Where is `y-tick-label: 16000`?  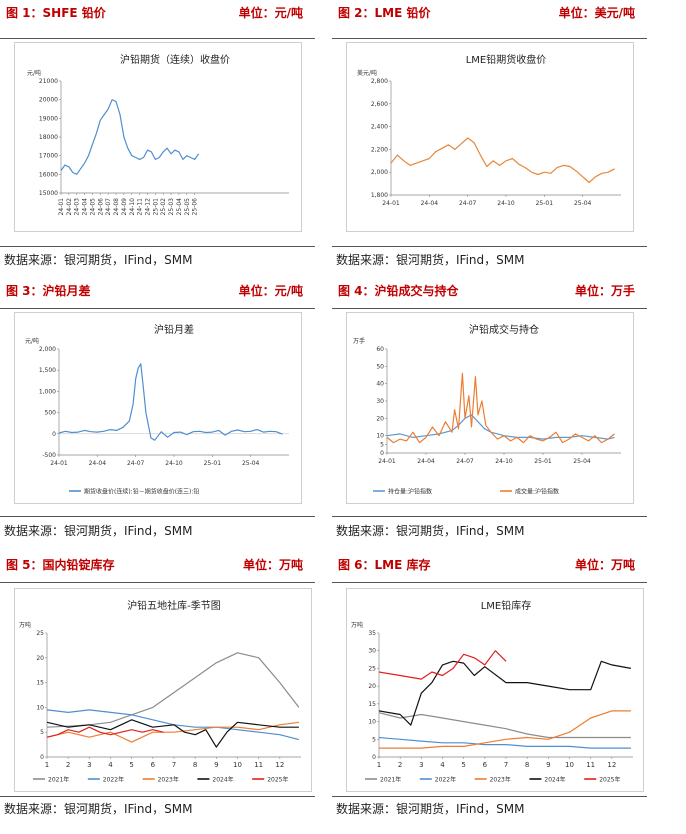 y-tick-label: 16000 is located at coordinates (48, 174).